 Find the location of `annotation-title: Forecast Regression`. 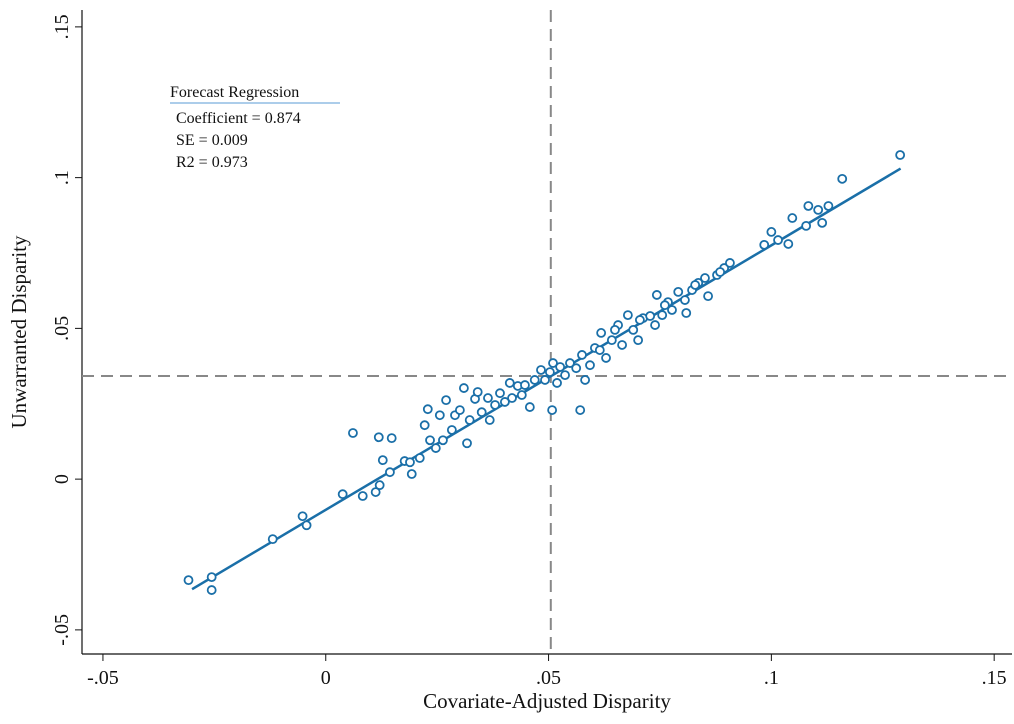

annotation-title: Forecast Regression is located at coordinates (234, 92).